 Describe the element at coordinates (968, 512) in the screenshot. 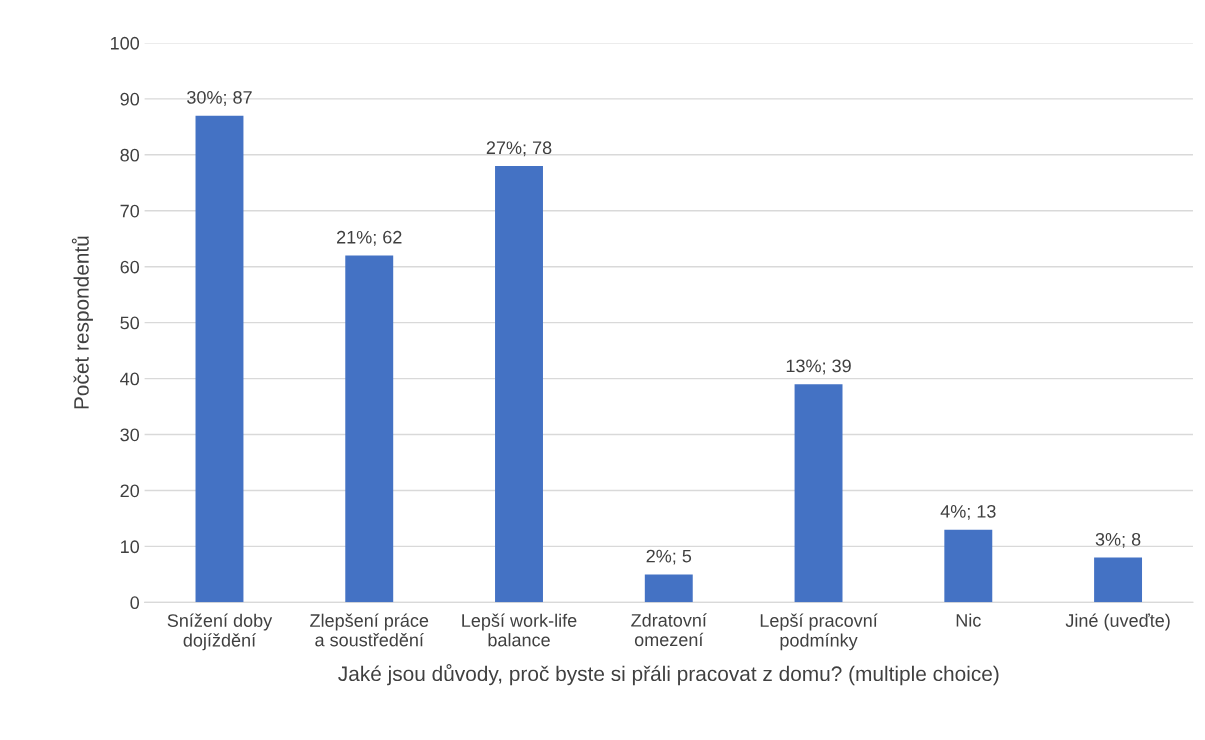

I see `data-label: 4%; 13` at that location.